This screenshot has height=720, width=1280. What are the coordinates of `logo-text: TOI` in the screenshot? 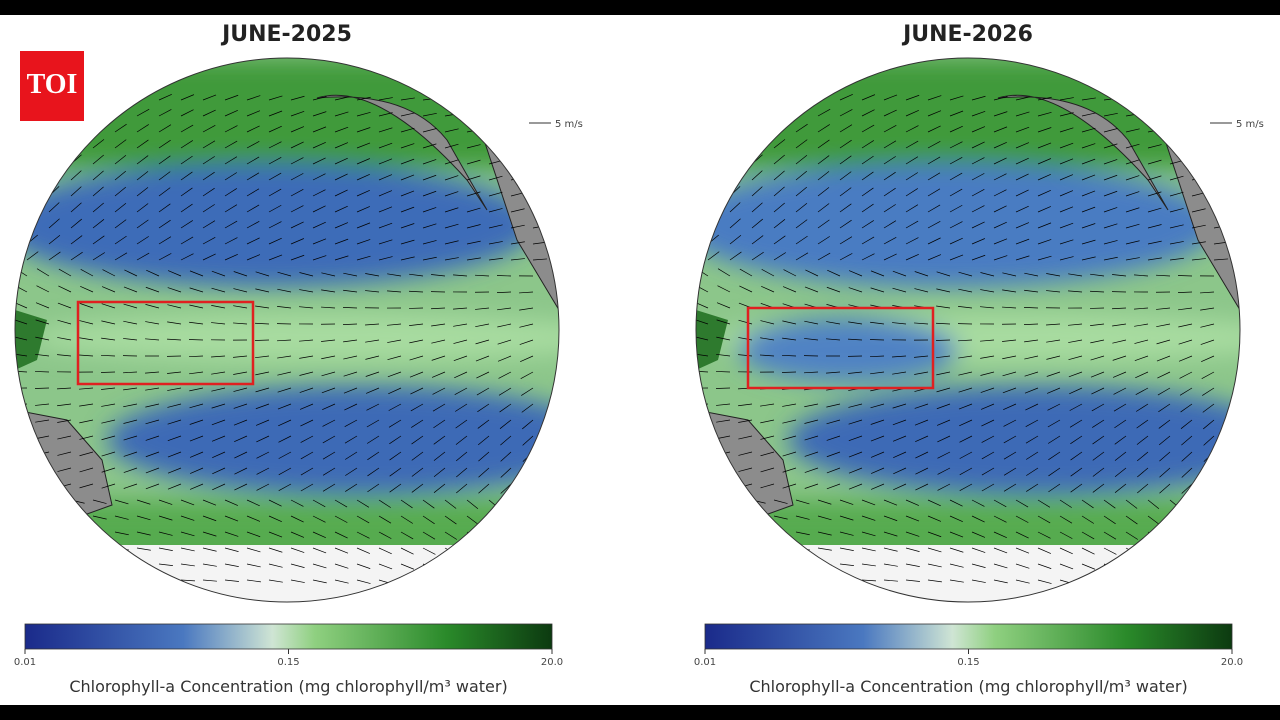 It's located at (52, 84).